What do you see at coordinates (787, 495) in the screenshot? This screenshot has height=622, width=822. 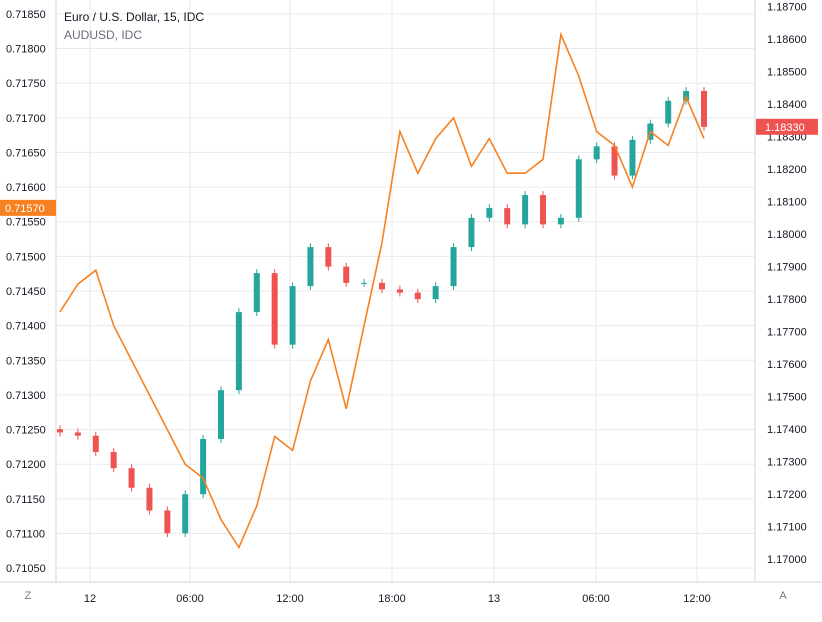 I see `right-axis-tick-label: 1.17200` at bounding box center [787, 495].